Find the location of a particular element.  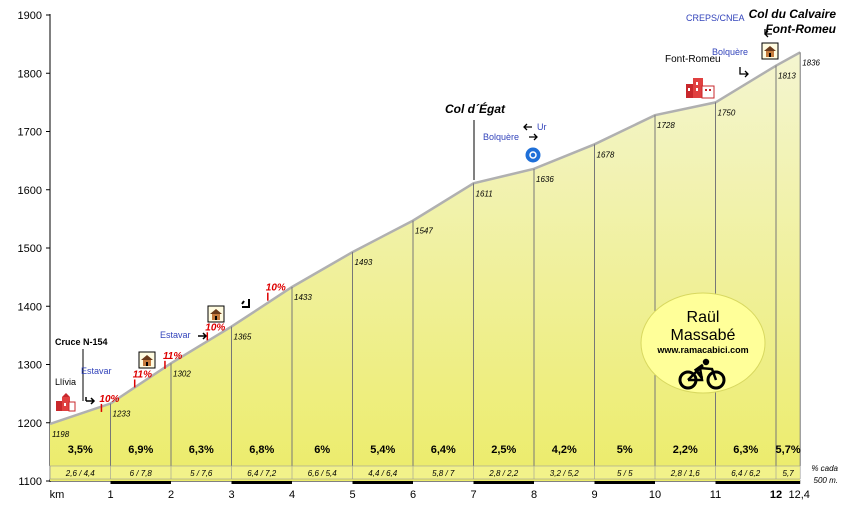

segment-gradient-label: 4,2% is located at coordinates (564, 450).